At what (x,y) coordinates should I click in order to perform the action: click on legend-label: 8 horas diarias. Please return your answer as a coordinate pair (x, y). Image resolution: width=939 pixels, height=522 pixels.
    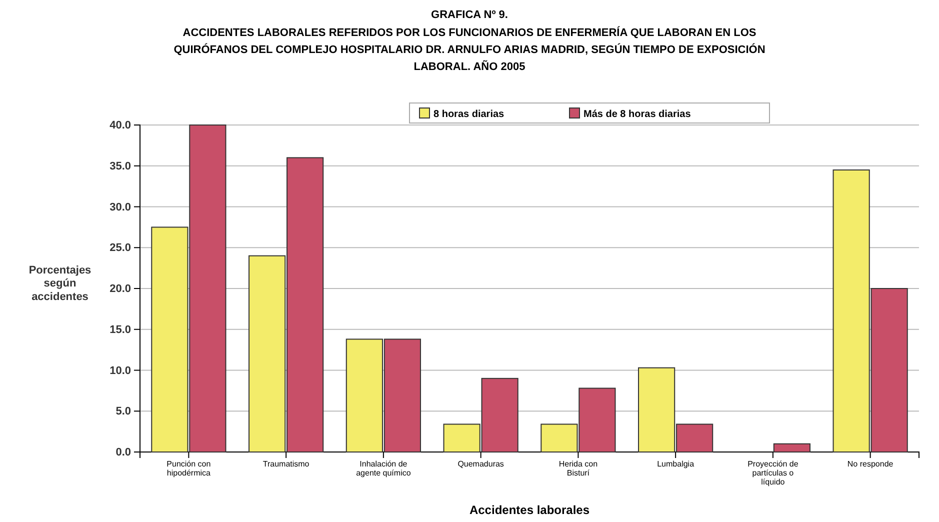
    Looking at the image, I should click on (469, 114).